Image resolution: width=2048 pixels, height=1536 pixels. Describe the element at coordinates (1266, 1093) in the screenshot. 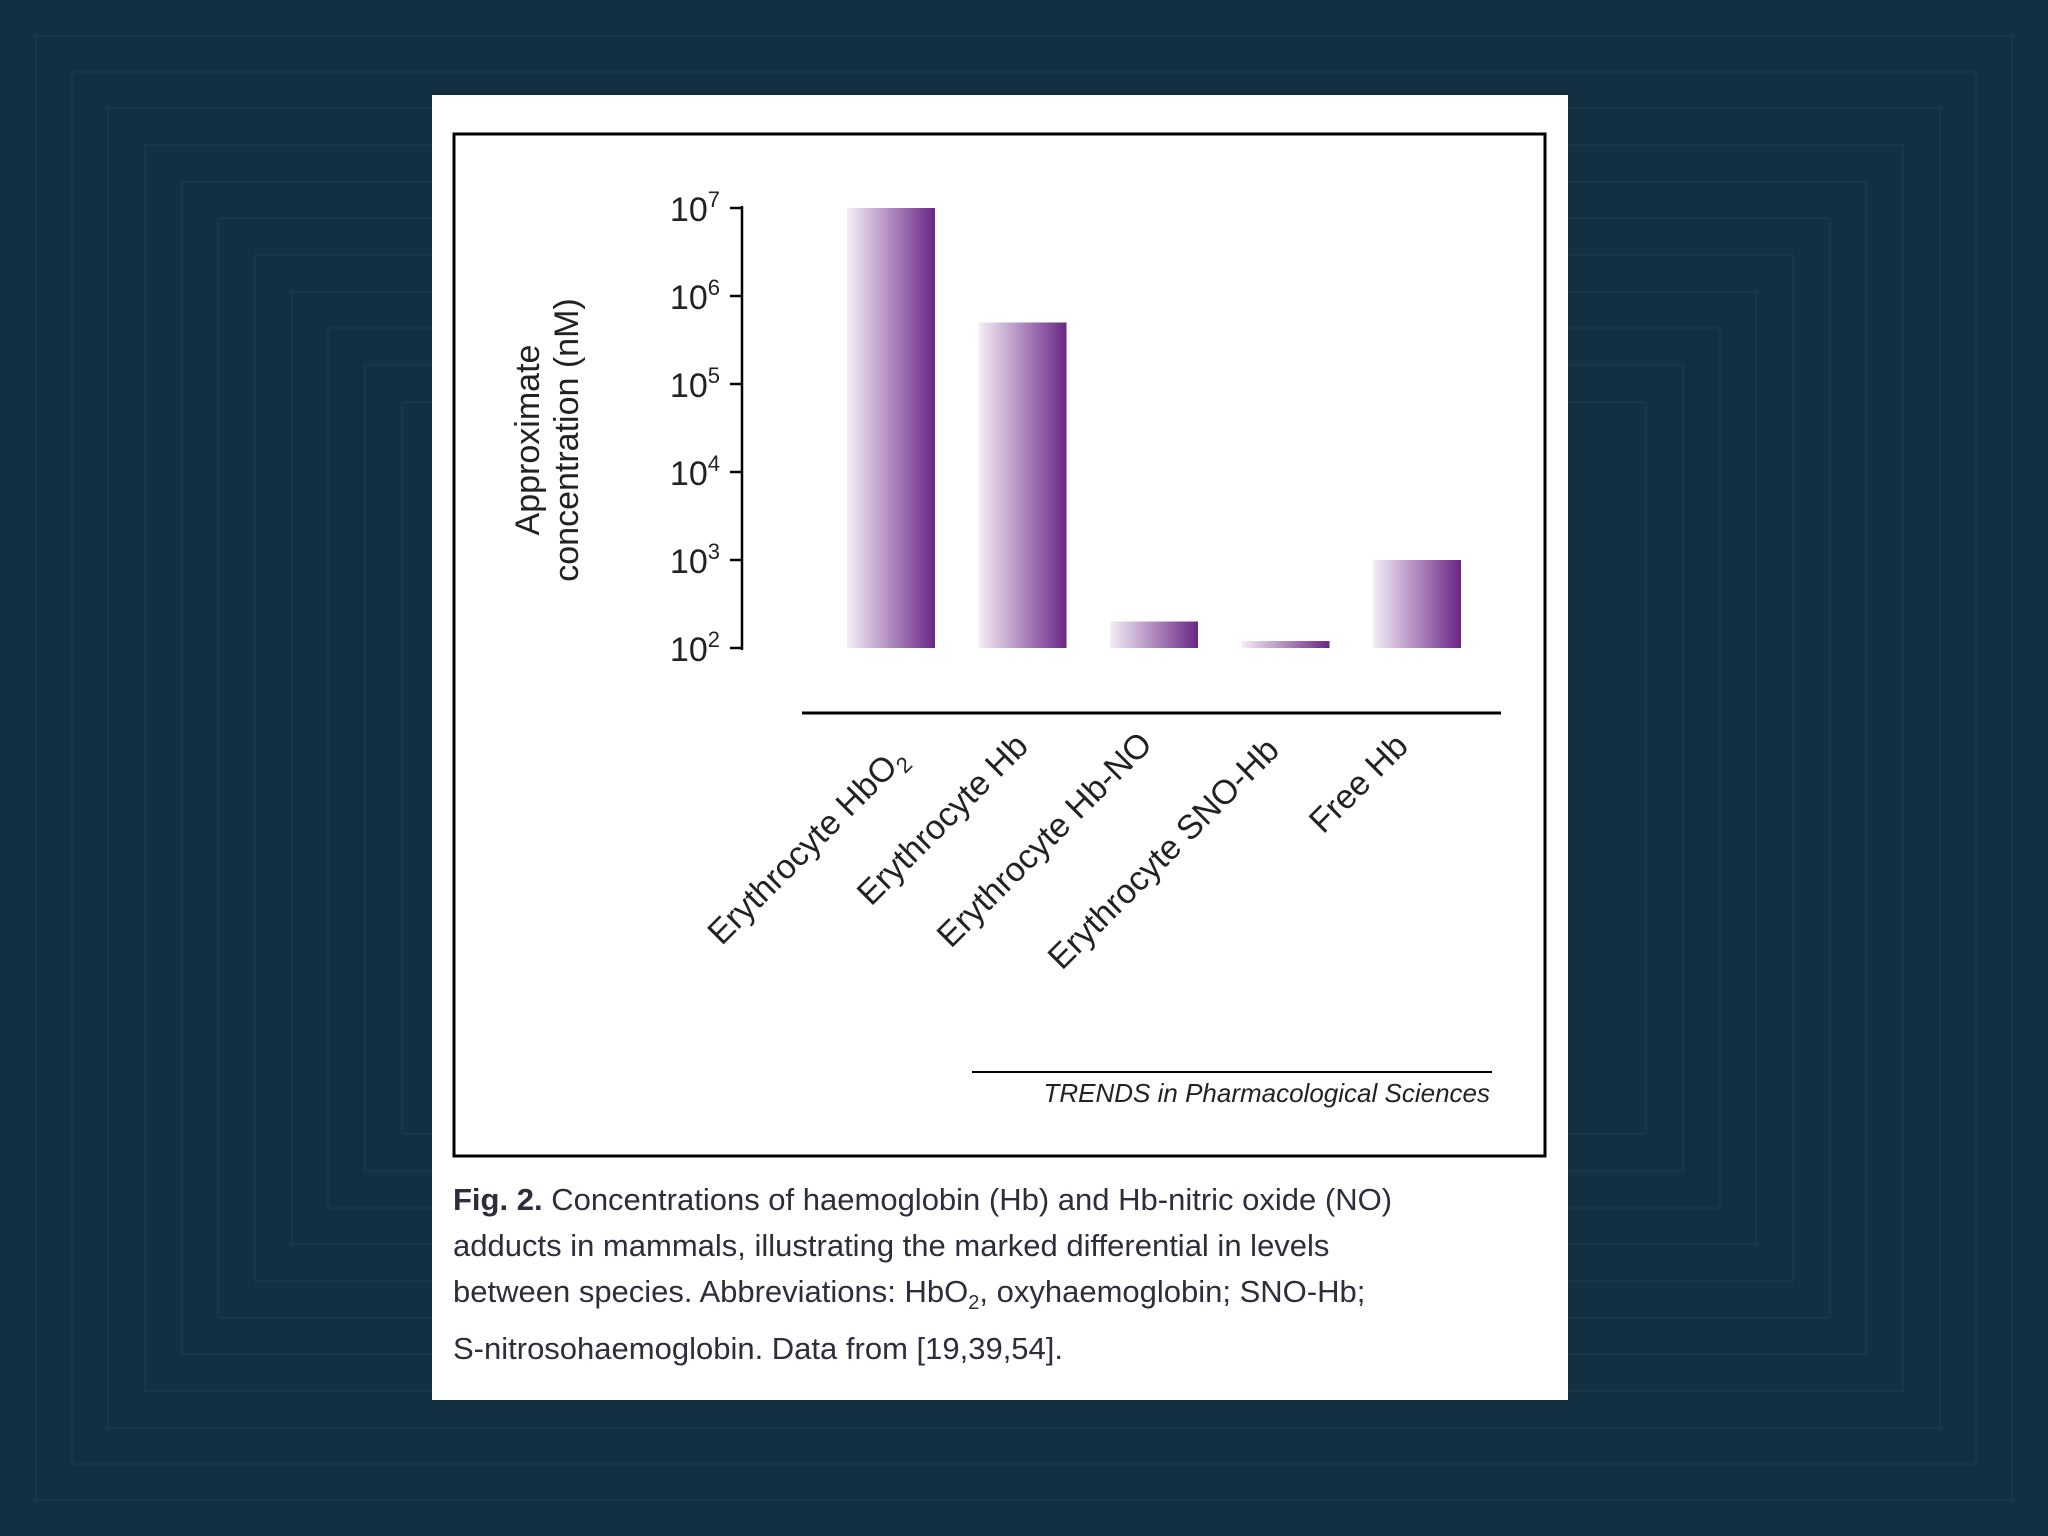

I see `credit-text: TRENDS in Pharmacological Sciences` at that location.